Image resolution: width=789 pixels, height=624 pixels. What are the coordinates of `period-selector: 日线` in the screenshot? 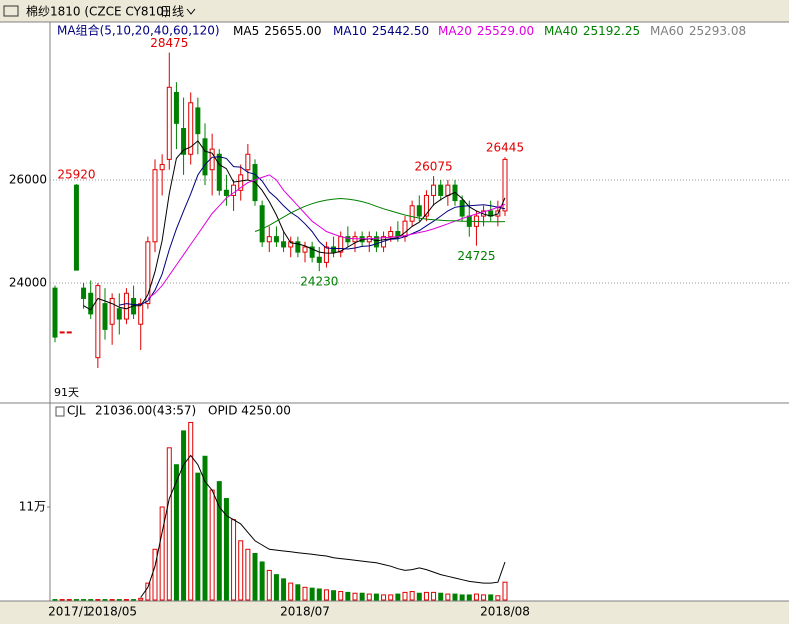 It's located at (172, 12).